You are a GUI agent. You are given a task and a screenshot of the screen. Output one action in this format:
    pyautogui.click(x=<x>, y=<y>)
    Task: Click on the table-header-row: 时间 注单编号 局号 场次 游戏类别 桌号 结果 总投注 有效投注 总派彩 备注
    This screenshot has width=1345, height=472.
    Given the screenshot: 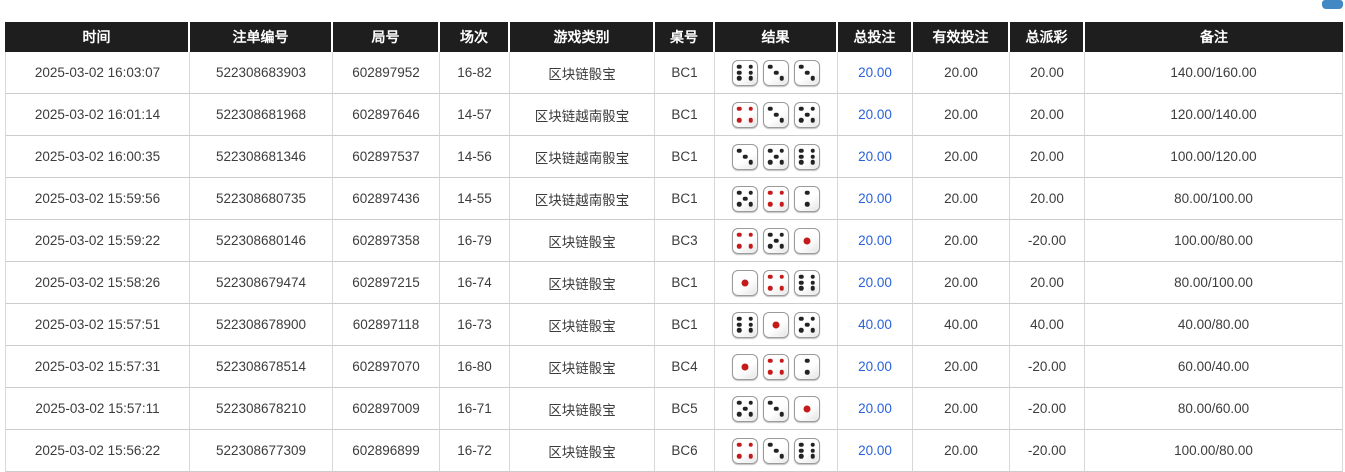 What is the action you would take?
    pyautogui.click(x=674, y=37)
    